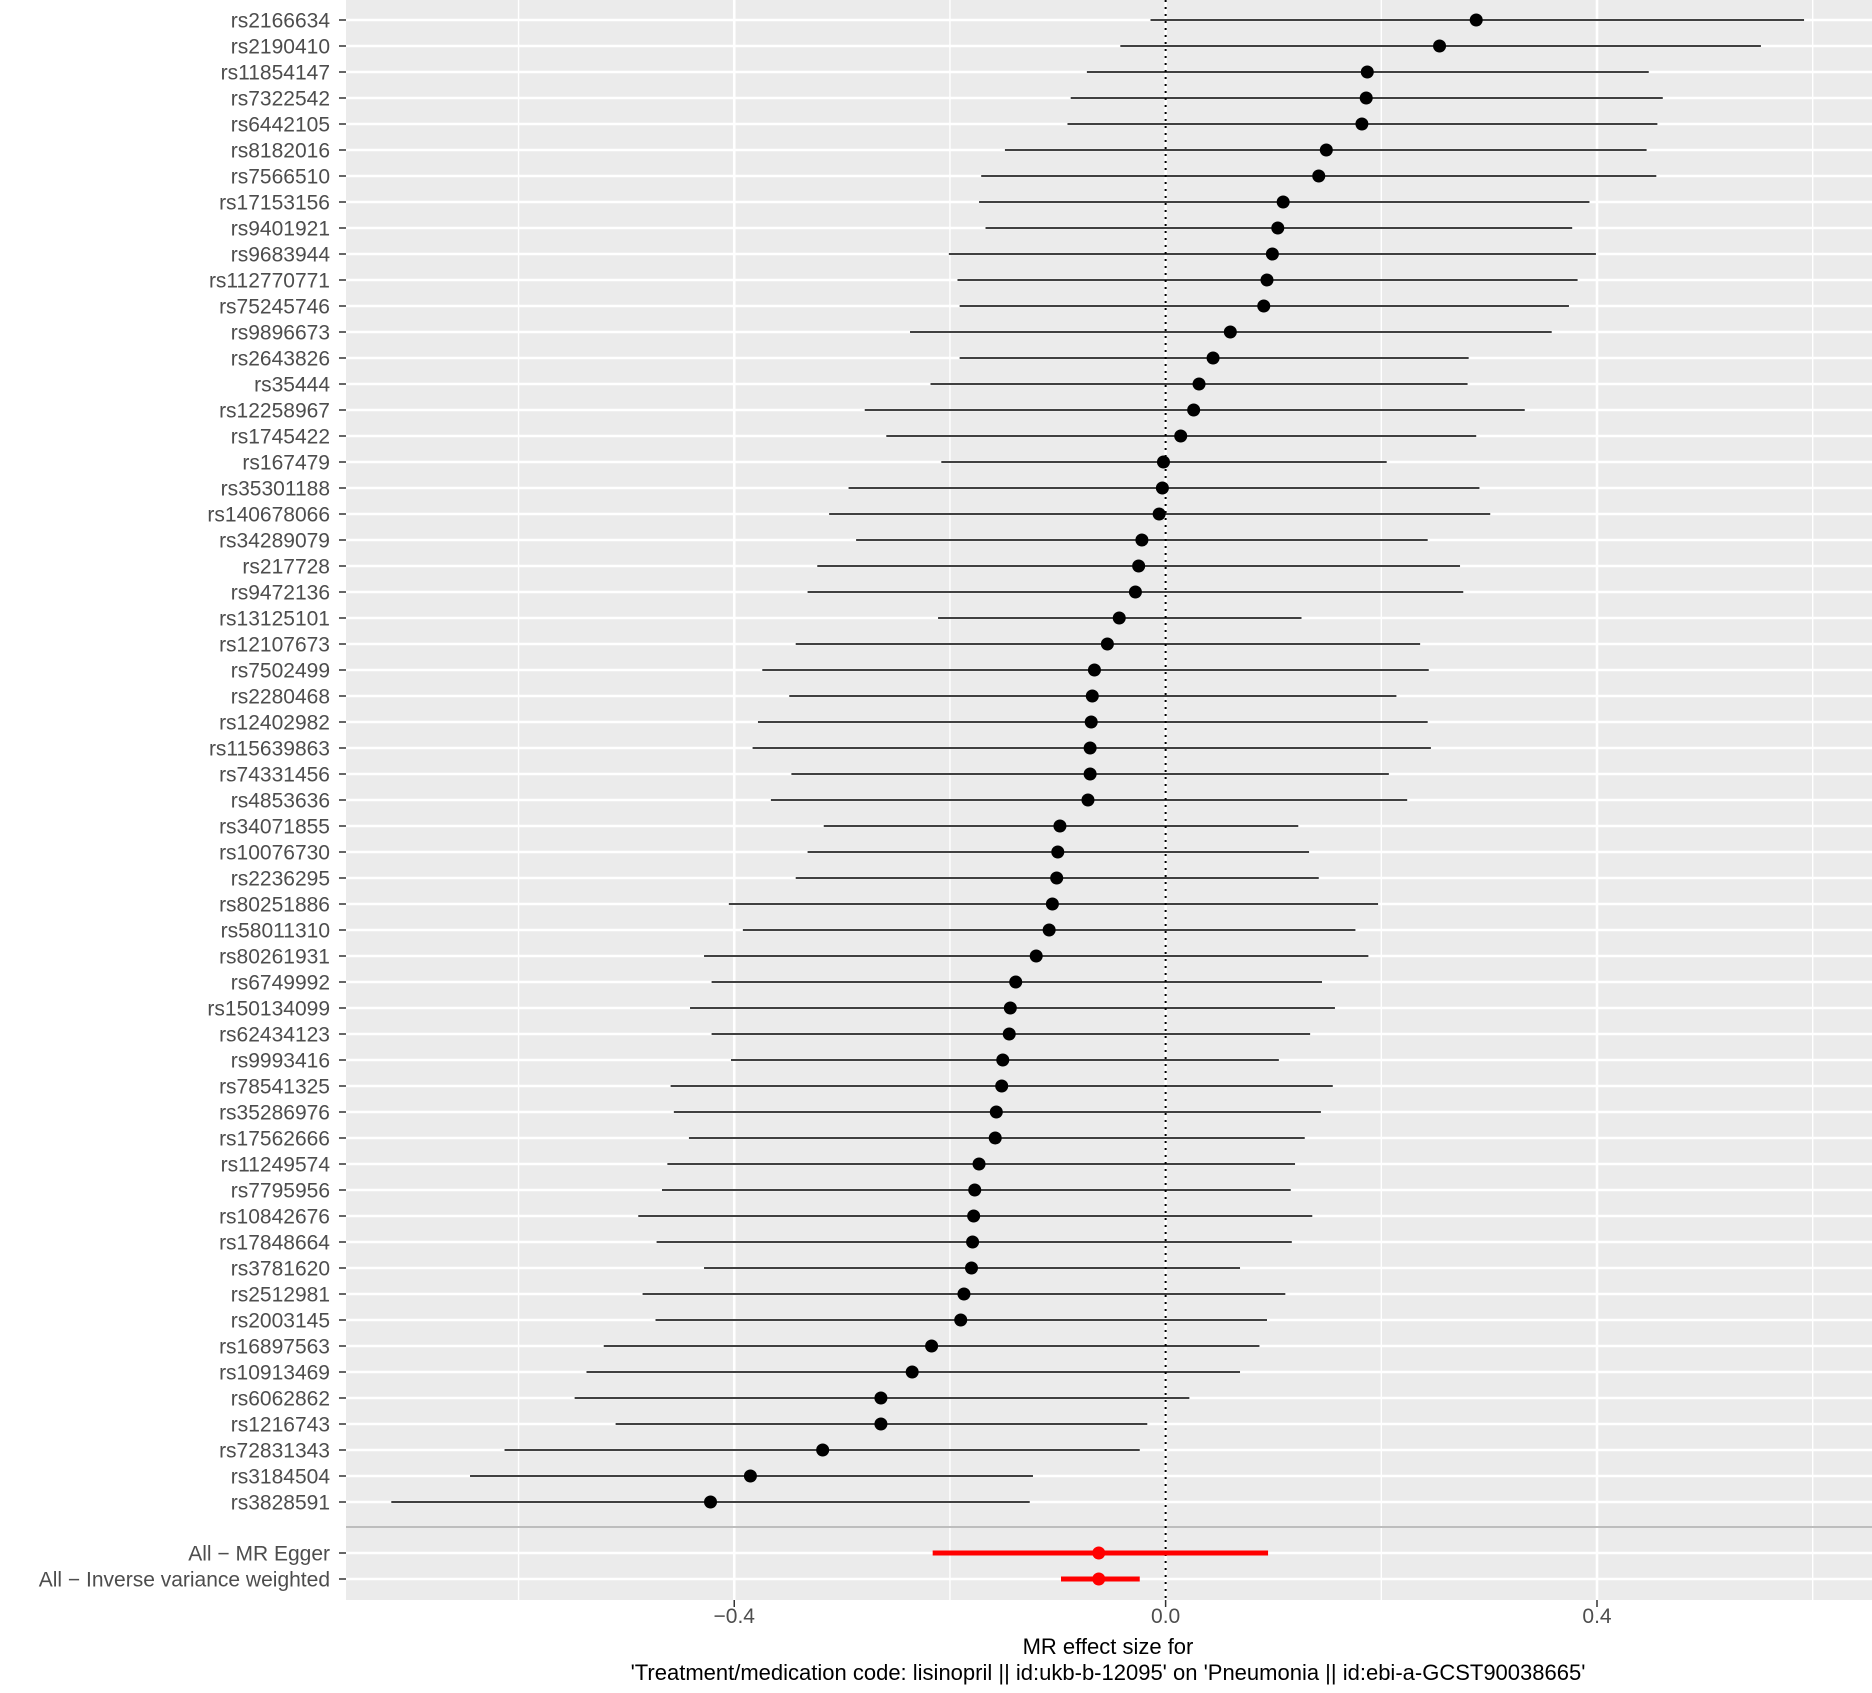 The width and height of the screenshot is (1872, 1693). I want to click on y-axis-label: rs35286976, so click(274, 1113).